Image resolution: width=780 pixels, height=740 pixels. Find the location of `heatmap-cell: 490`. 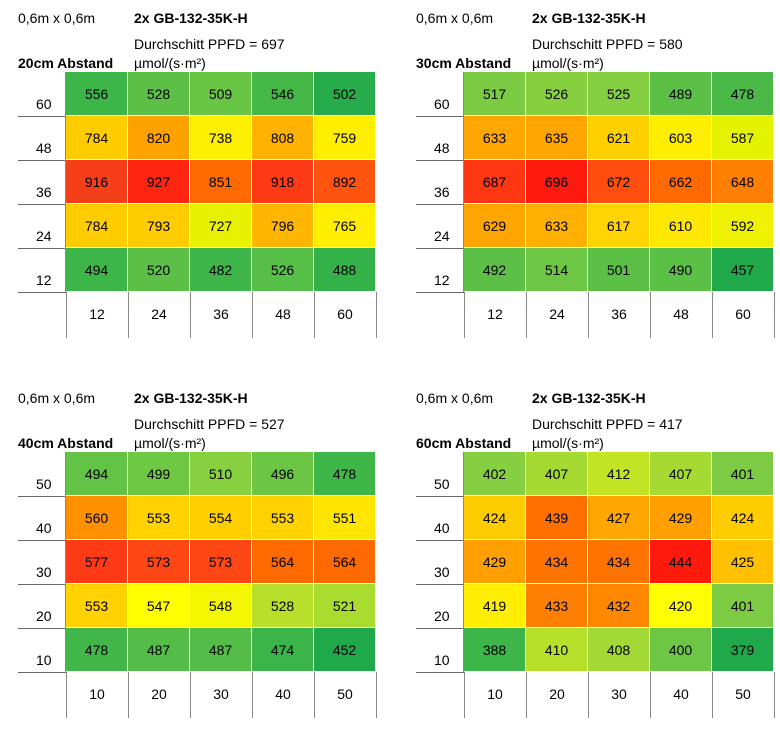

heatmap-cell: 490 is located at coordinates (681, 270).